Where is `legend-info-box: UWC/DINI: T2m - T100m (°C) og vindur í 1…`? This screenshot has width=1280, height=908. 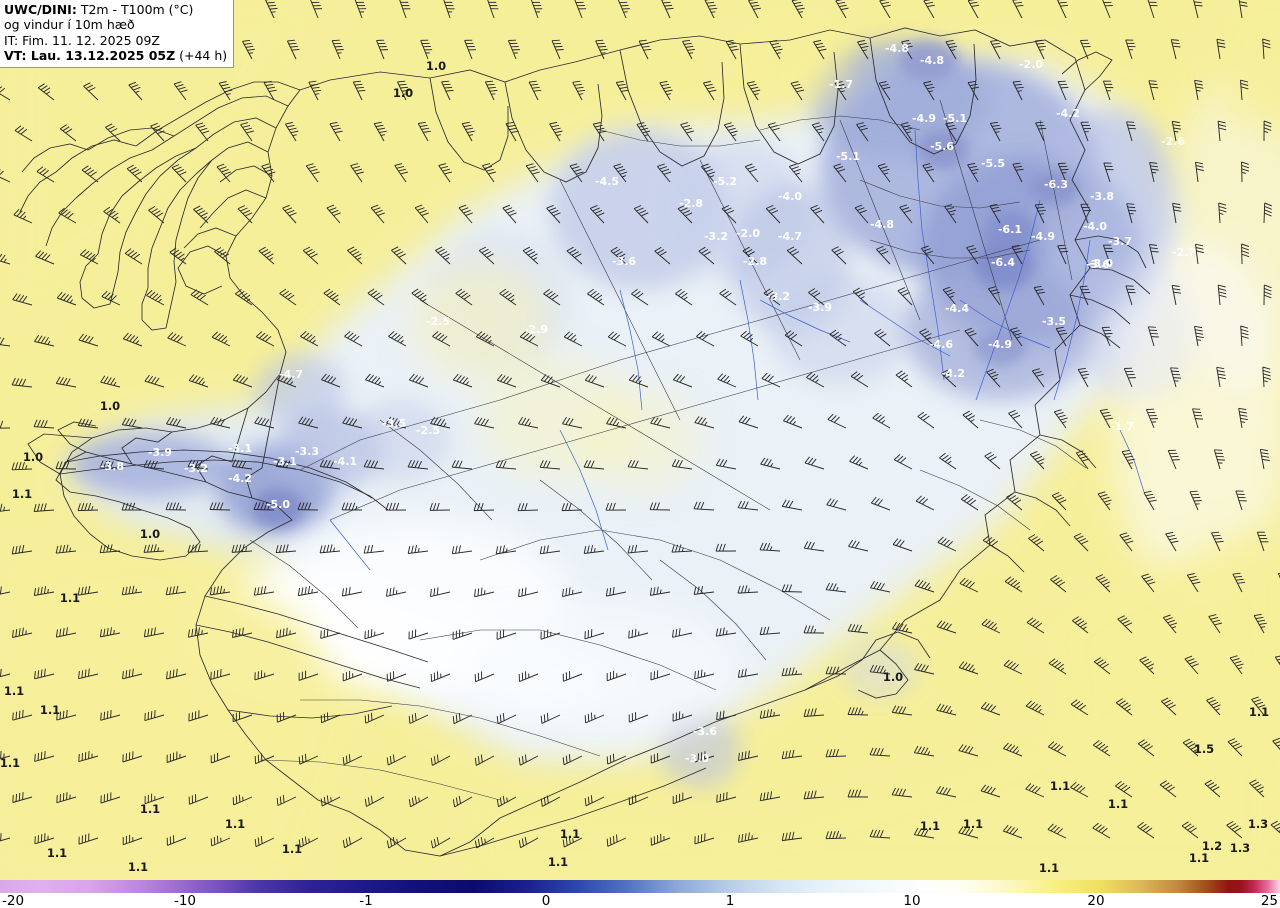
legend-info-box: UWC/DINI: T2m - T100m (°C) og vindur í 1… is located at coordinates (117, 34).